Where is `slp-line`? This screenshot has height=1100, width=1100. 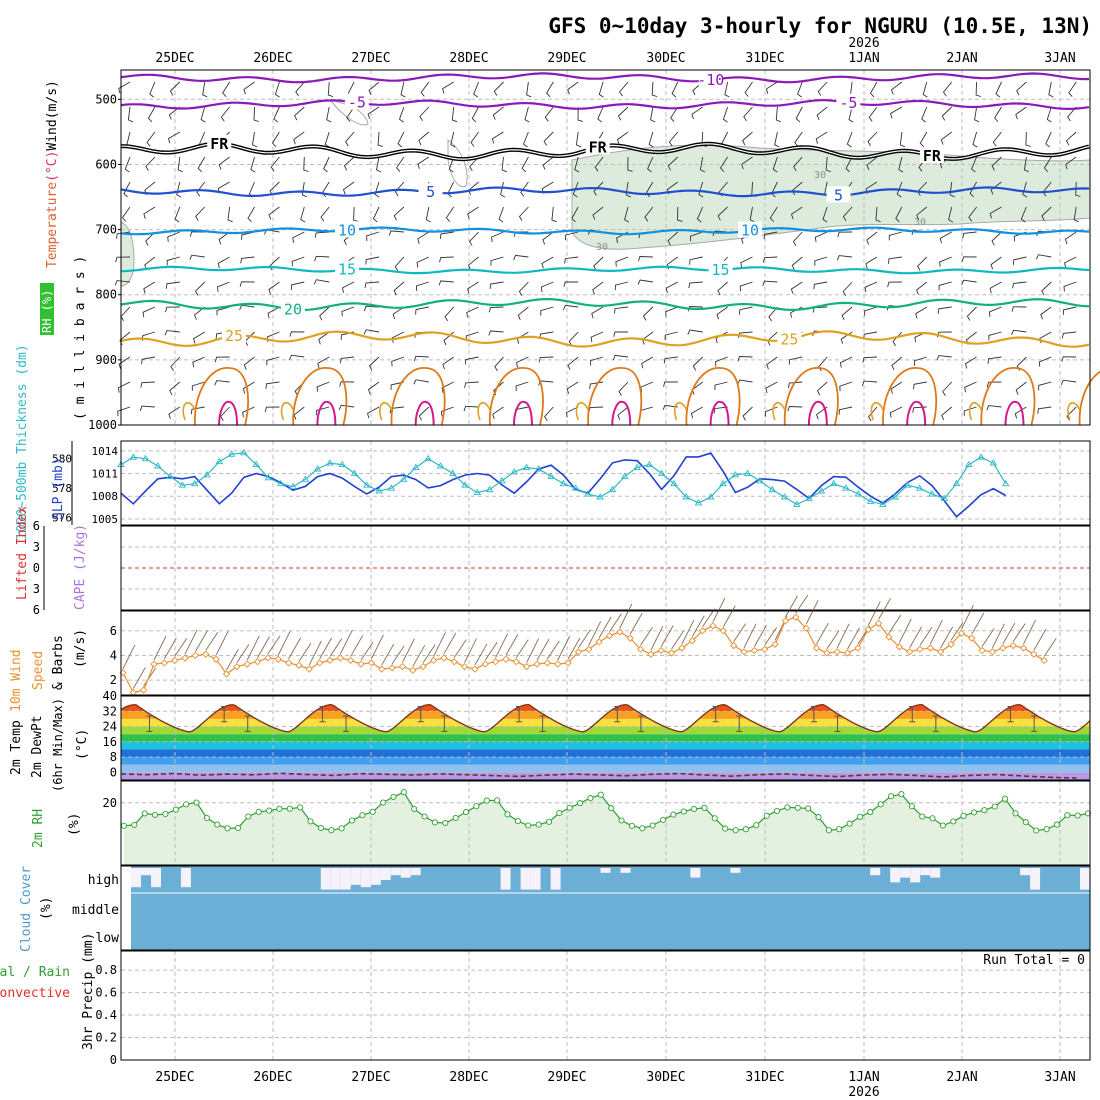 slp-line is located at coordinates (563, 485).